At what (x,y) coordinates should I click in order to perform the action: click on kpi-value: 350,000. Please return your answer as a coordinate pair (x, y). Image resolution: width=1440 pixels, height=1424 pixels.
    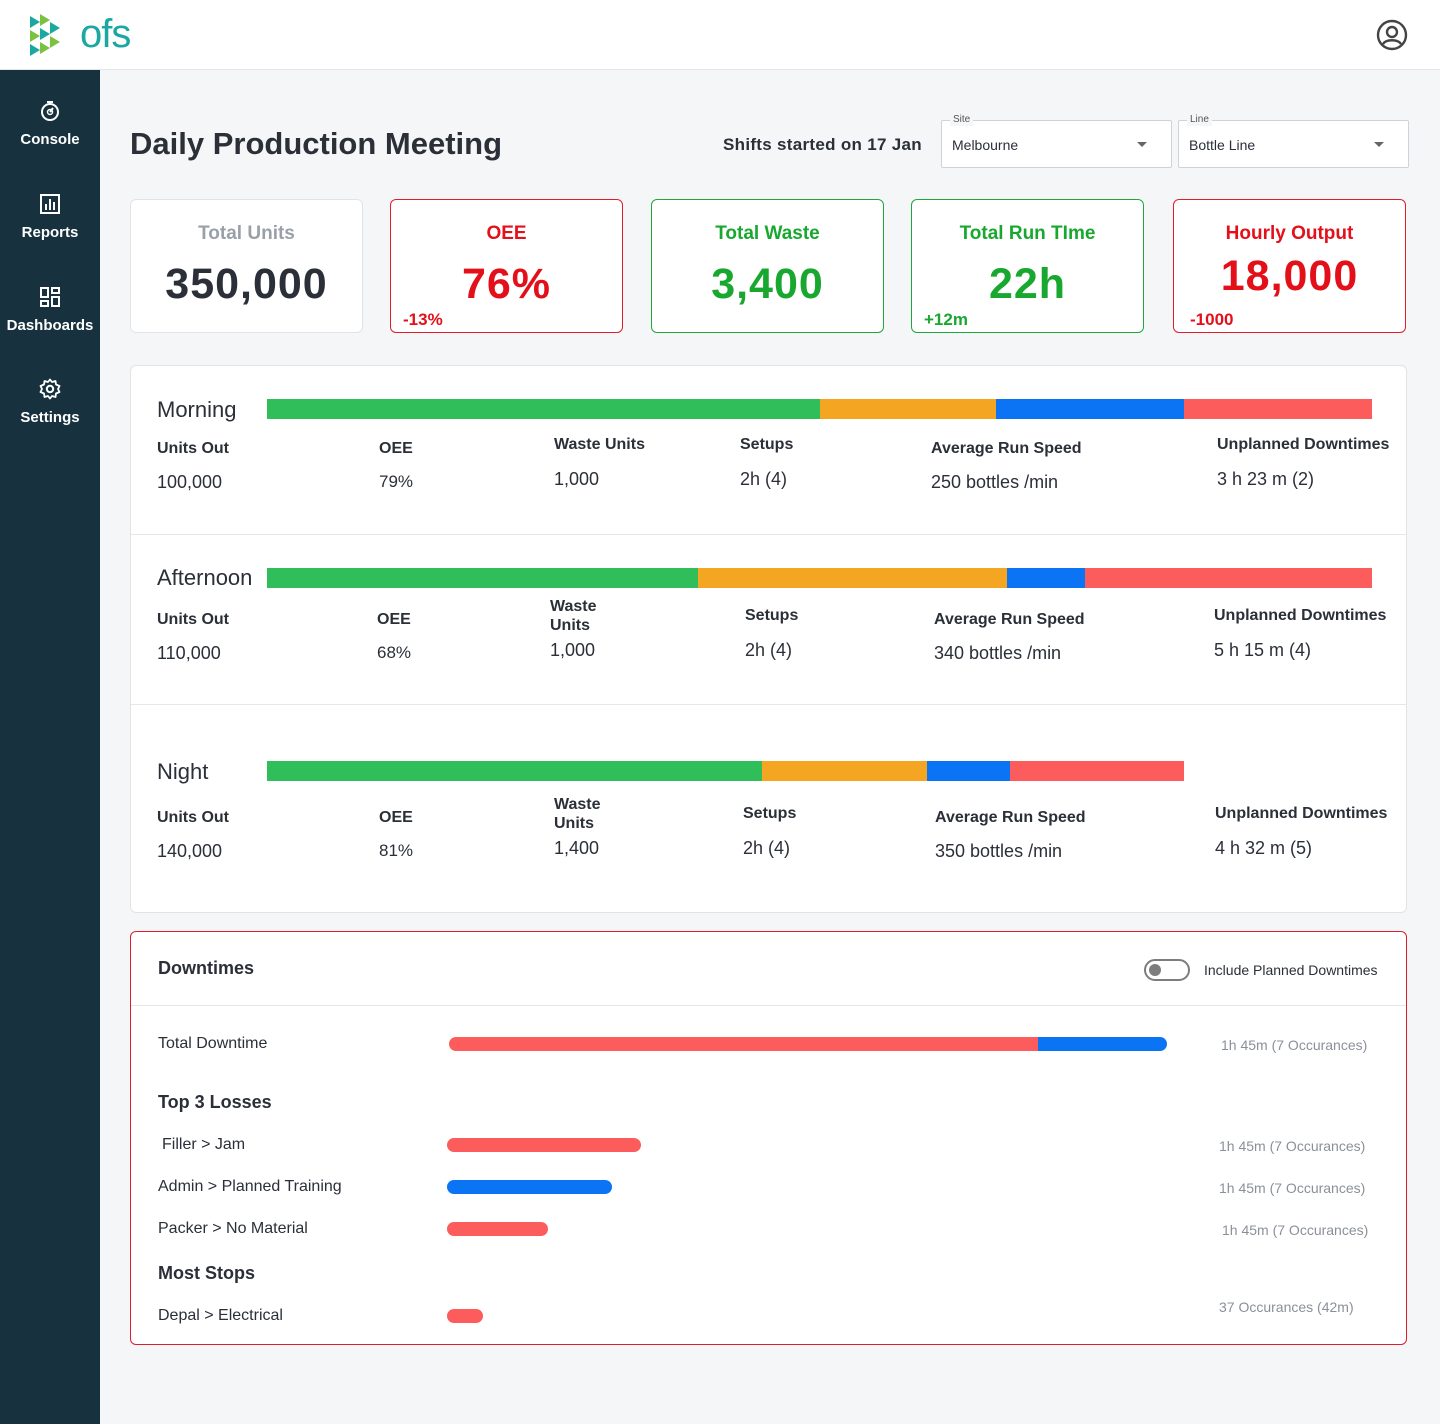
    Looking at the image, I should click on (246, 284).